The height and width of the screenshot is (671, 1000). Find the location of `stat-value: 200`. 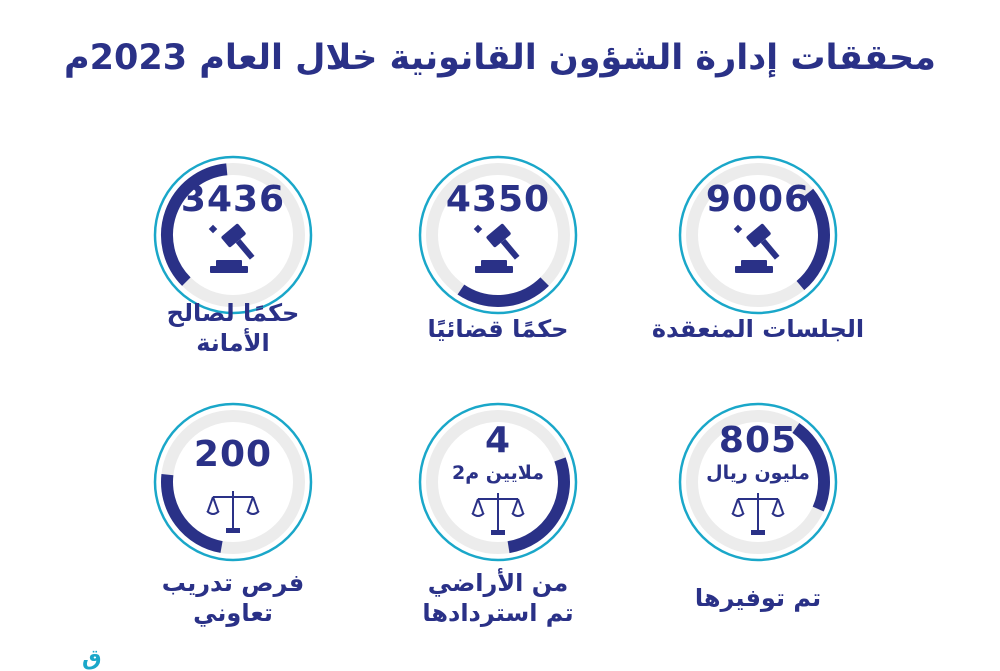

stat-value: 200 is located at coordinates (233, 454).